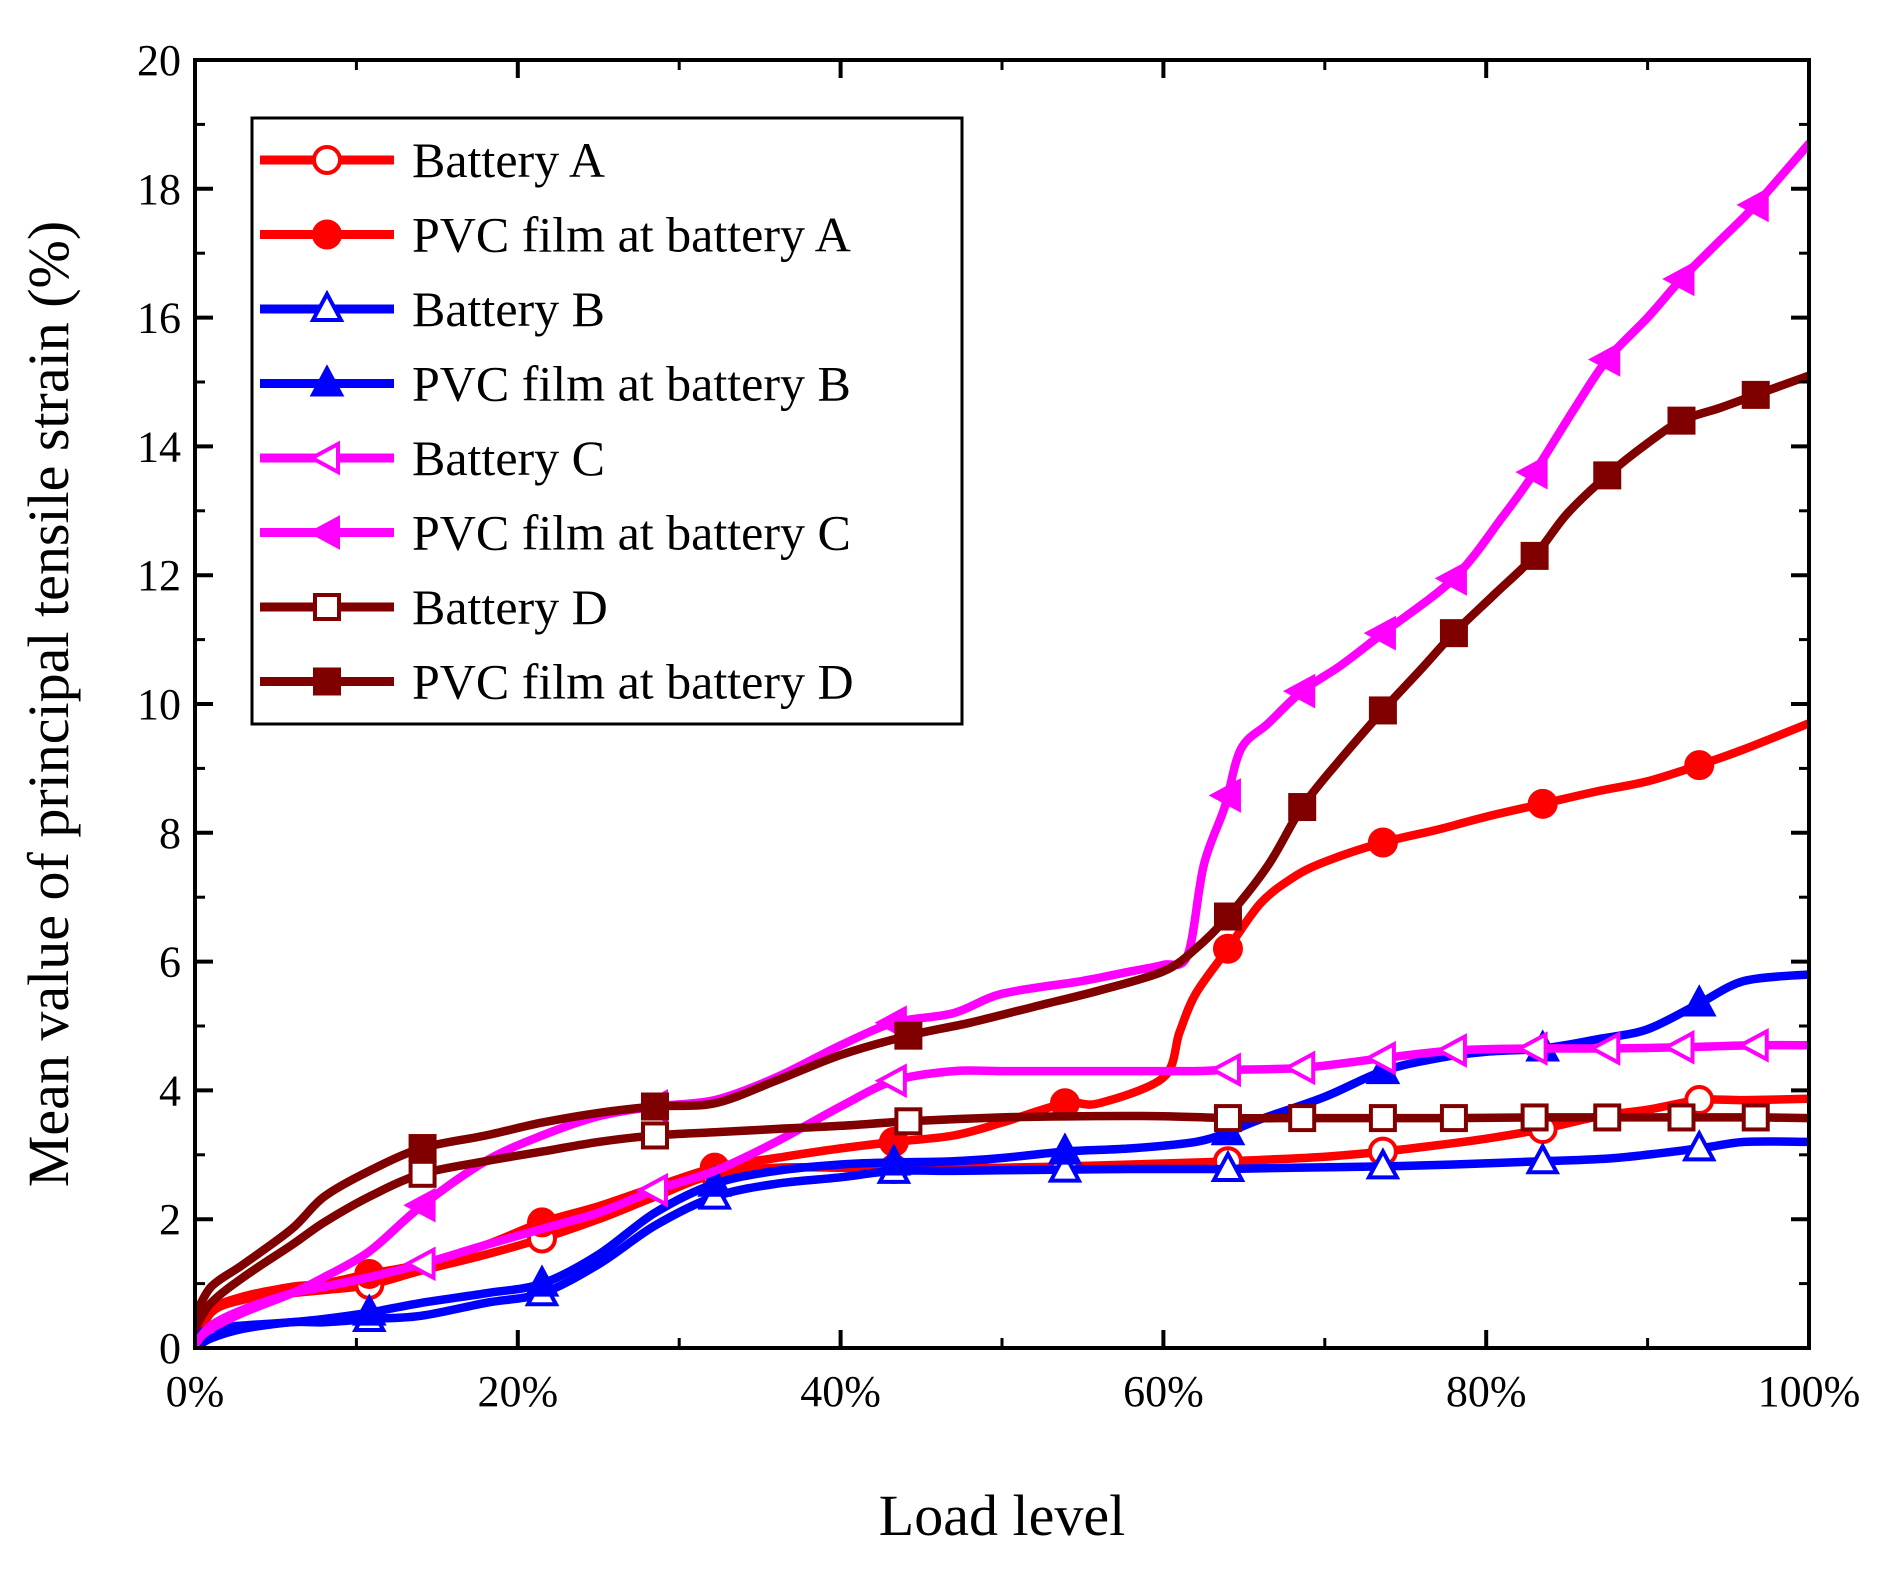 This screenshot has width=1889, height=1571. I want to click on legend-item: PVC film at battery D, so click(557, 682).